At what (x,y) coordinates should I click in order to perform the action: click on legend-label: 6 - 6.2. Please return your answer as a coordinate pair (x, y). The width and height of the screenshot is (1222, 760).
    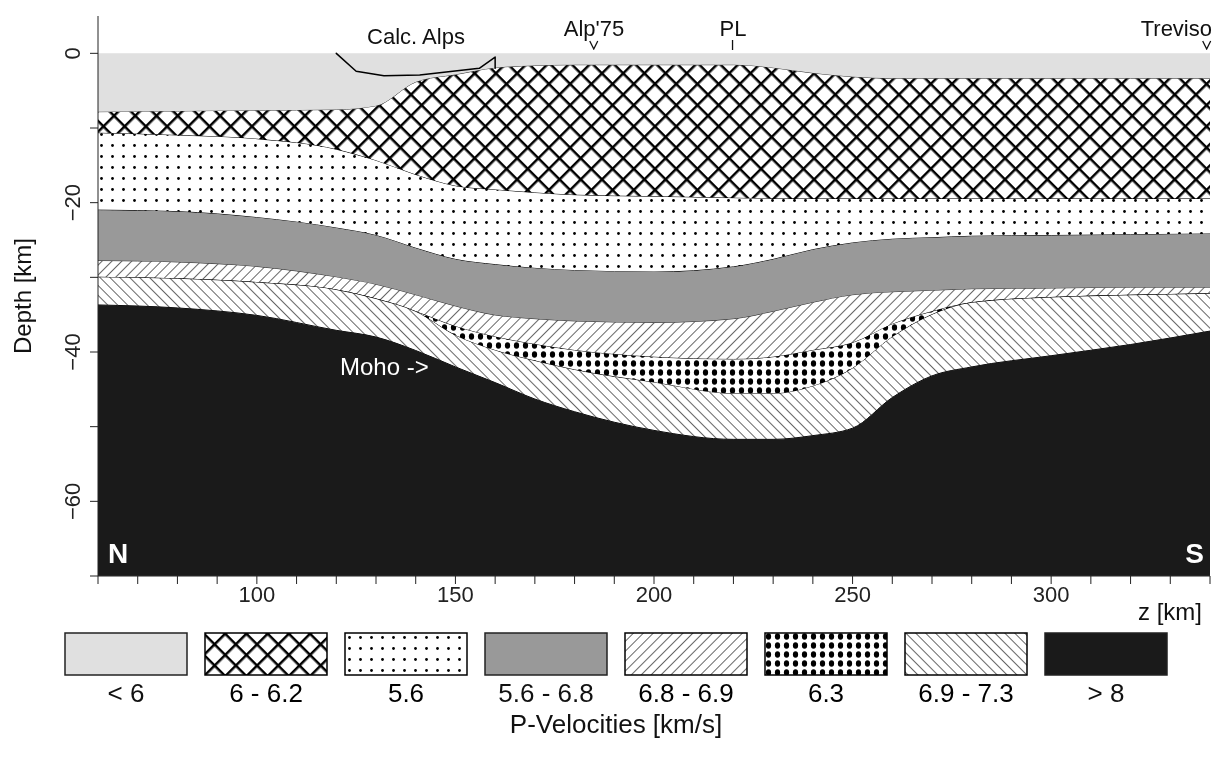
    Looking at the image, I should click on (266, 693).